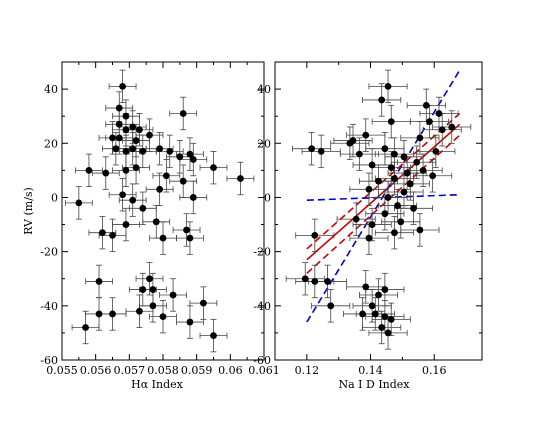 The width and height of the screenshot is (550, 425). Describe the element at coordinates (157, 384) in the screenshot. I see `x-axis-label-left: Hα Index` at that location.